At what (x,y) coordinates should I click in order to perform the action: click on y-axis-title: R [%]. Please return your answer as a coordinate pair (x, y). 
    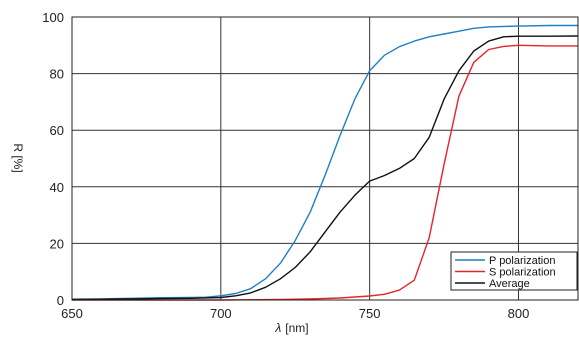
    Looking at the image, I should click on (18, 157).